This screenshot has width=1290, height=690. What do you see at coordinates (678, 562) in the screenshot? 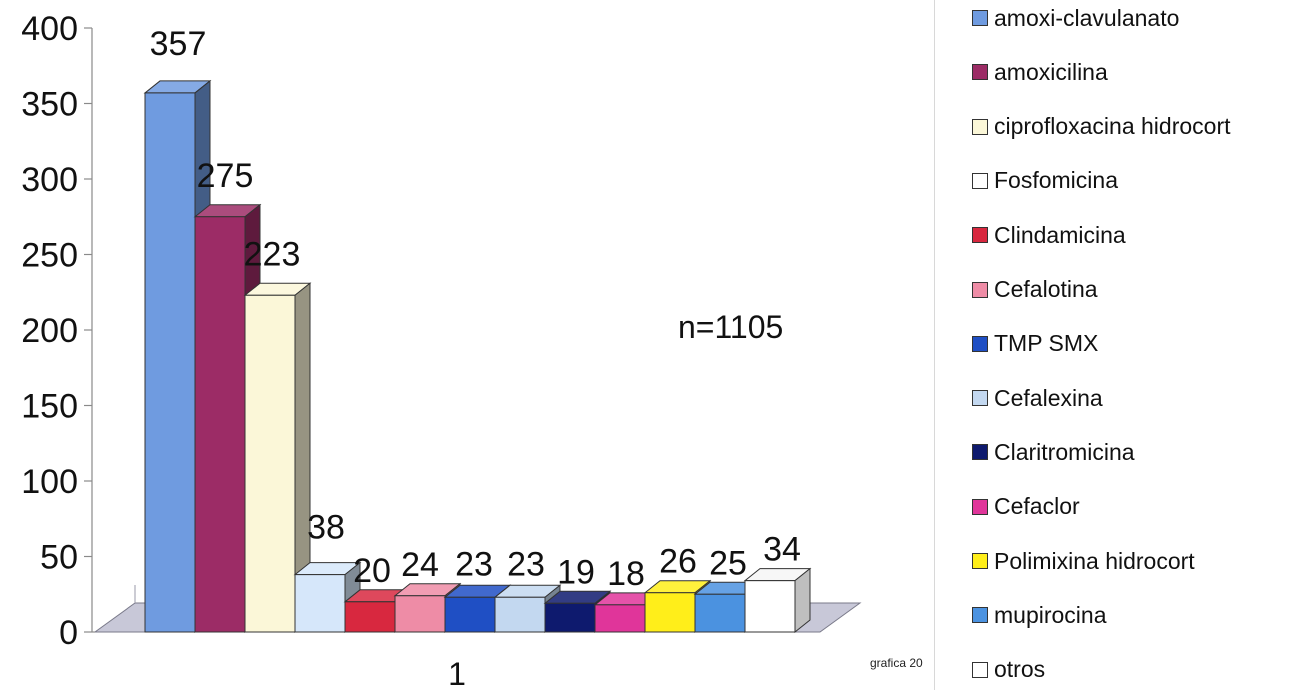
I see `data-label: 26` at bounding box center [678, 562].